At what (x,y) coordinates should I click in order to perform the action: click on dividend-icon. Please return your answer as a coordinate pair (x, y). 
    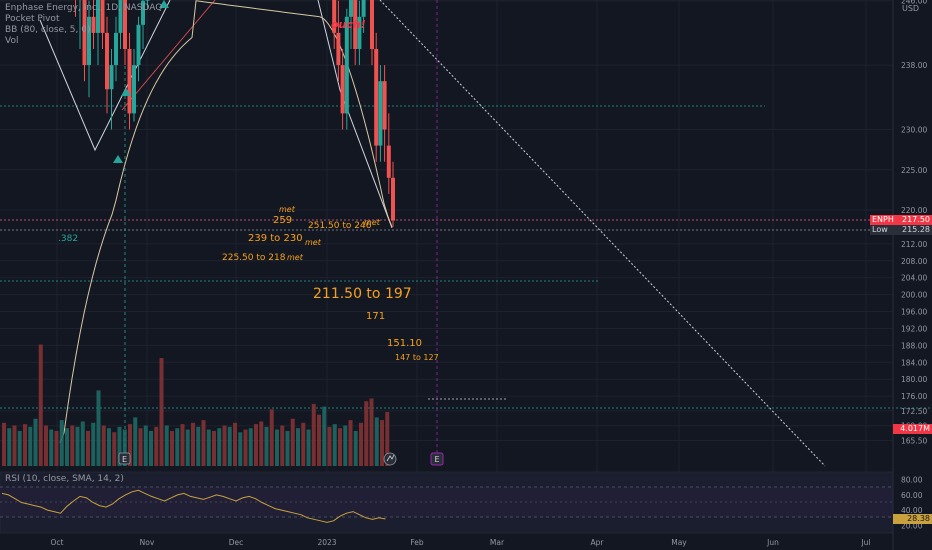
    Looking at the image, I should click on (390, 459).